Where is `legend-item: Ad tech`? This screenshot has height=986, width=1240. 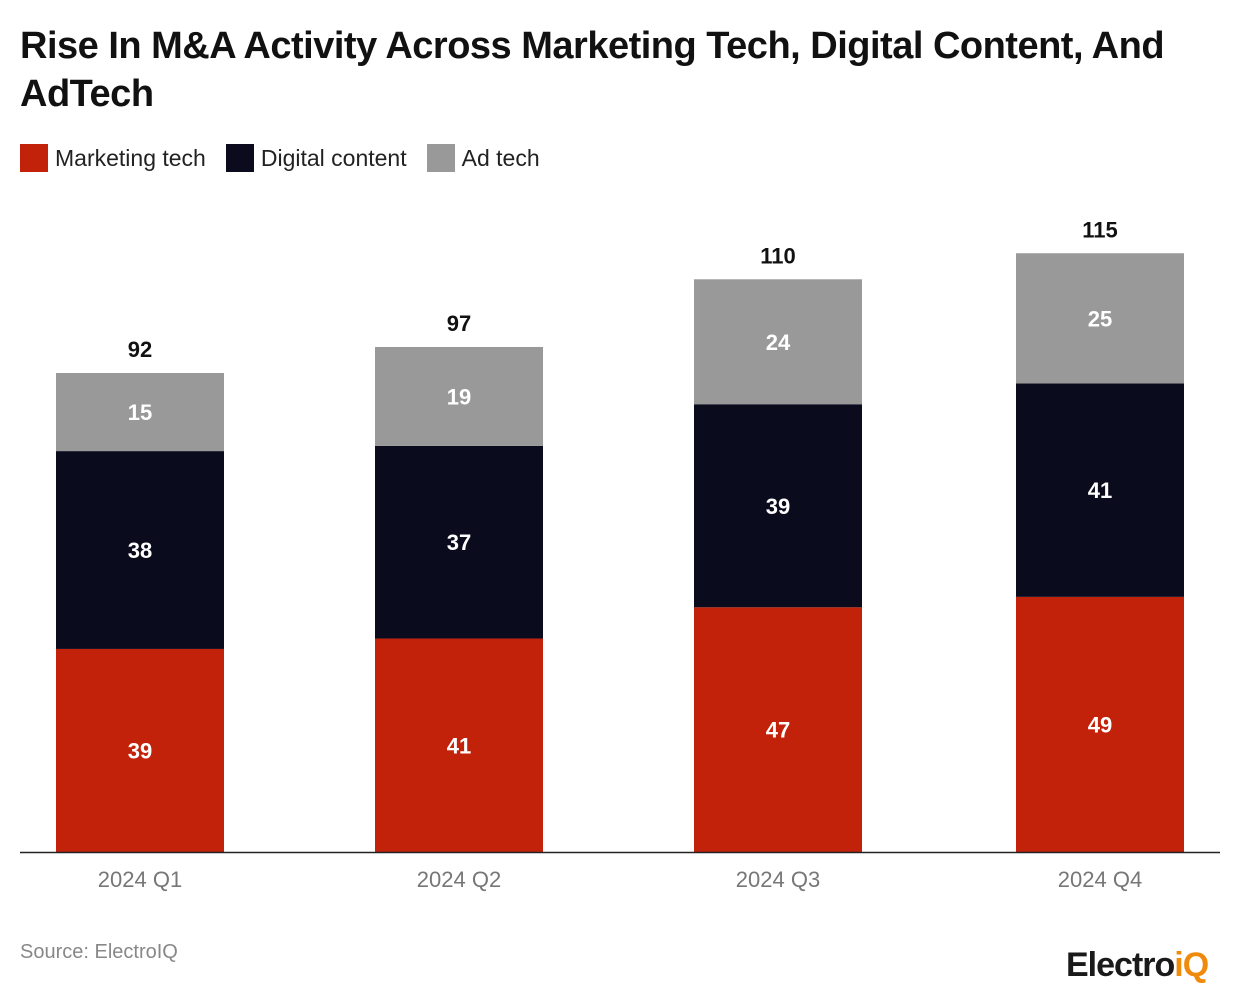 legend-item: Ad tech is located at coordinates (483, 158).